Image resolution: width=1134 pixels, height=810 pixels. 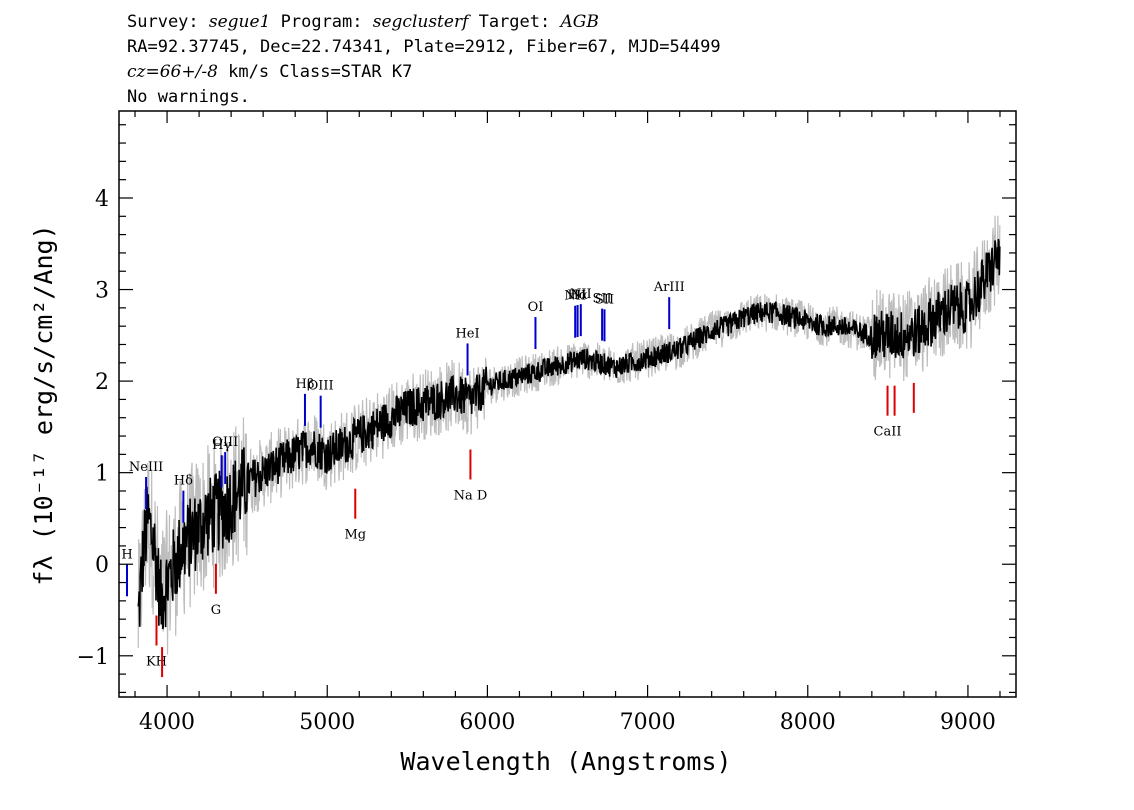 What do you see at coordinates (102, 474) in the screenshot?
I see `y-tick-label: 1` at bounding box center [102, 474].